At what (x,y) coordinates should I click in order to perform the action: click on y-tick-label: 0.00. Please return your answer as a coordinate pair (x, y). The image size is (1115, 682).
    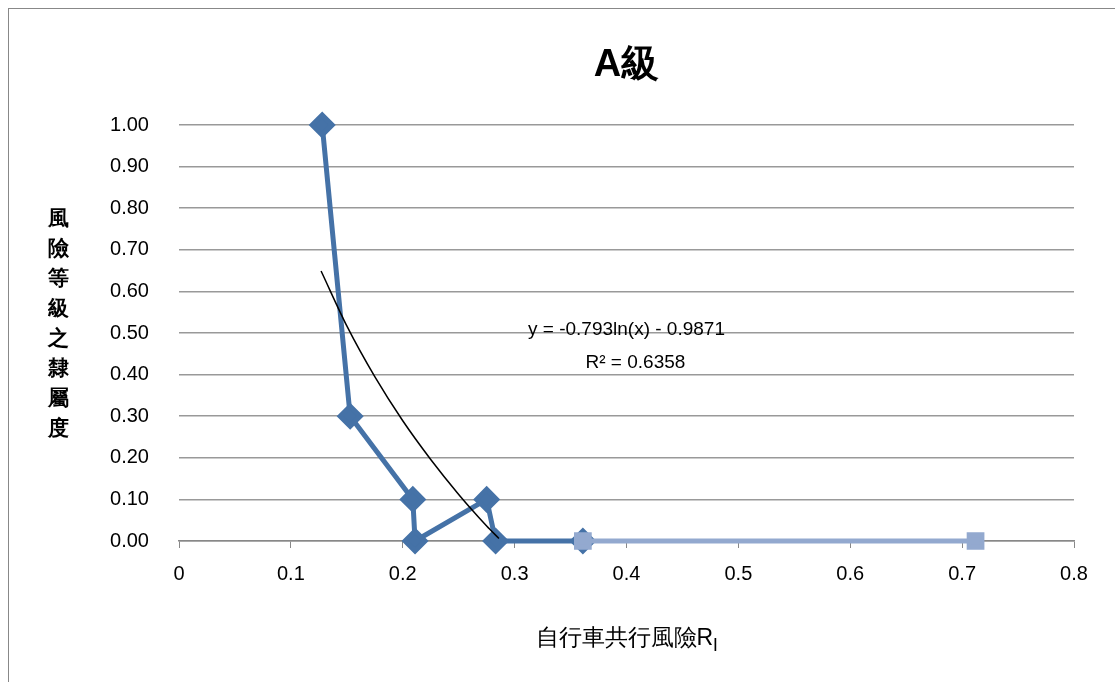
    Looking at the image, I should click on (129, 539).